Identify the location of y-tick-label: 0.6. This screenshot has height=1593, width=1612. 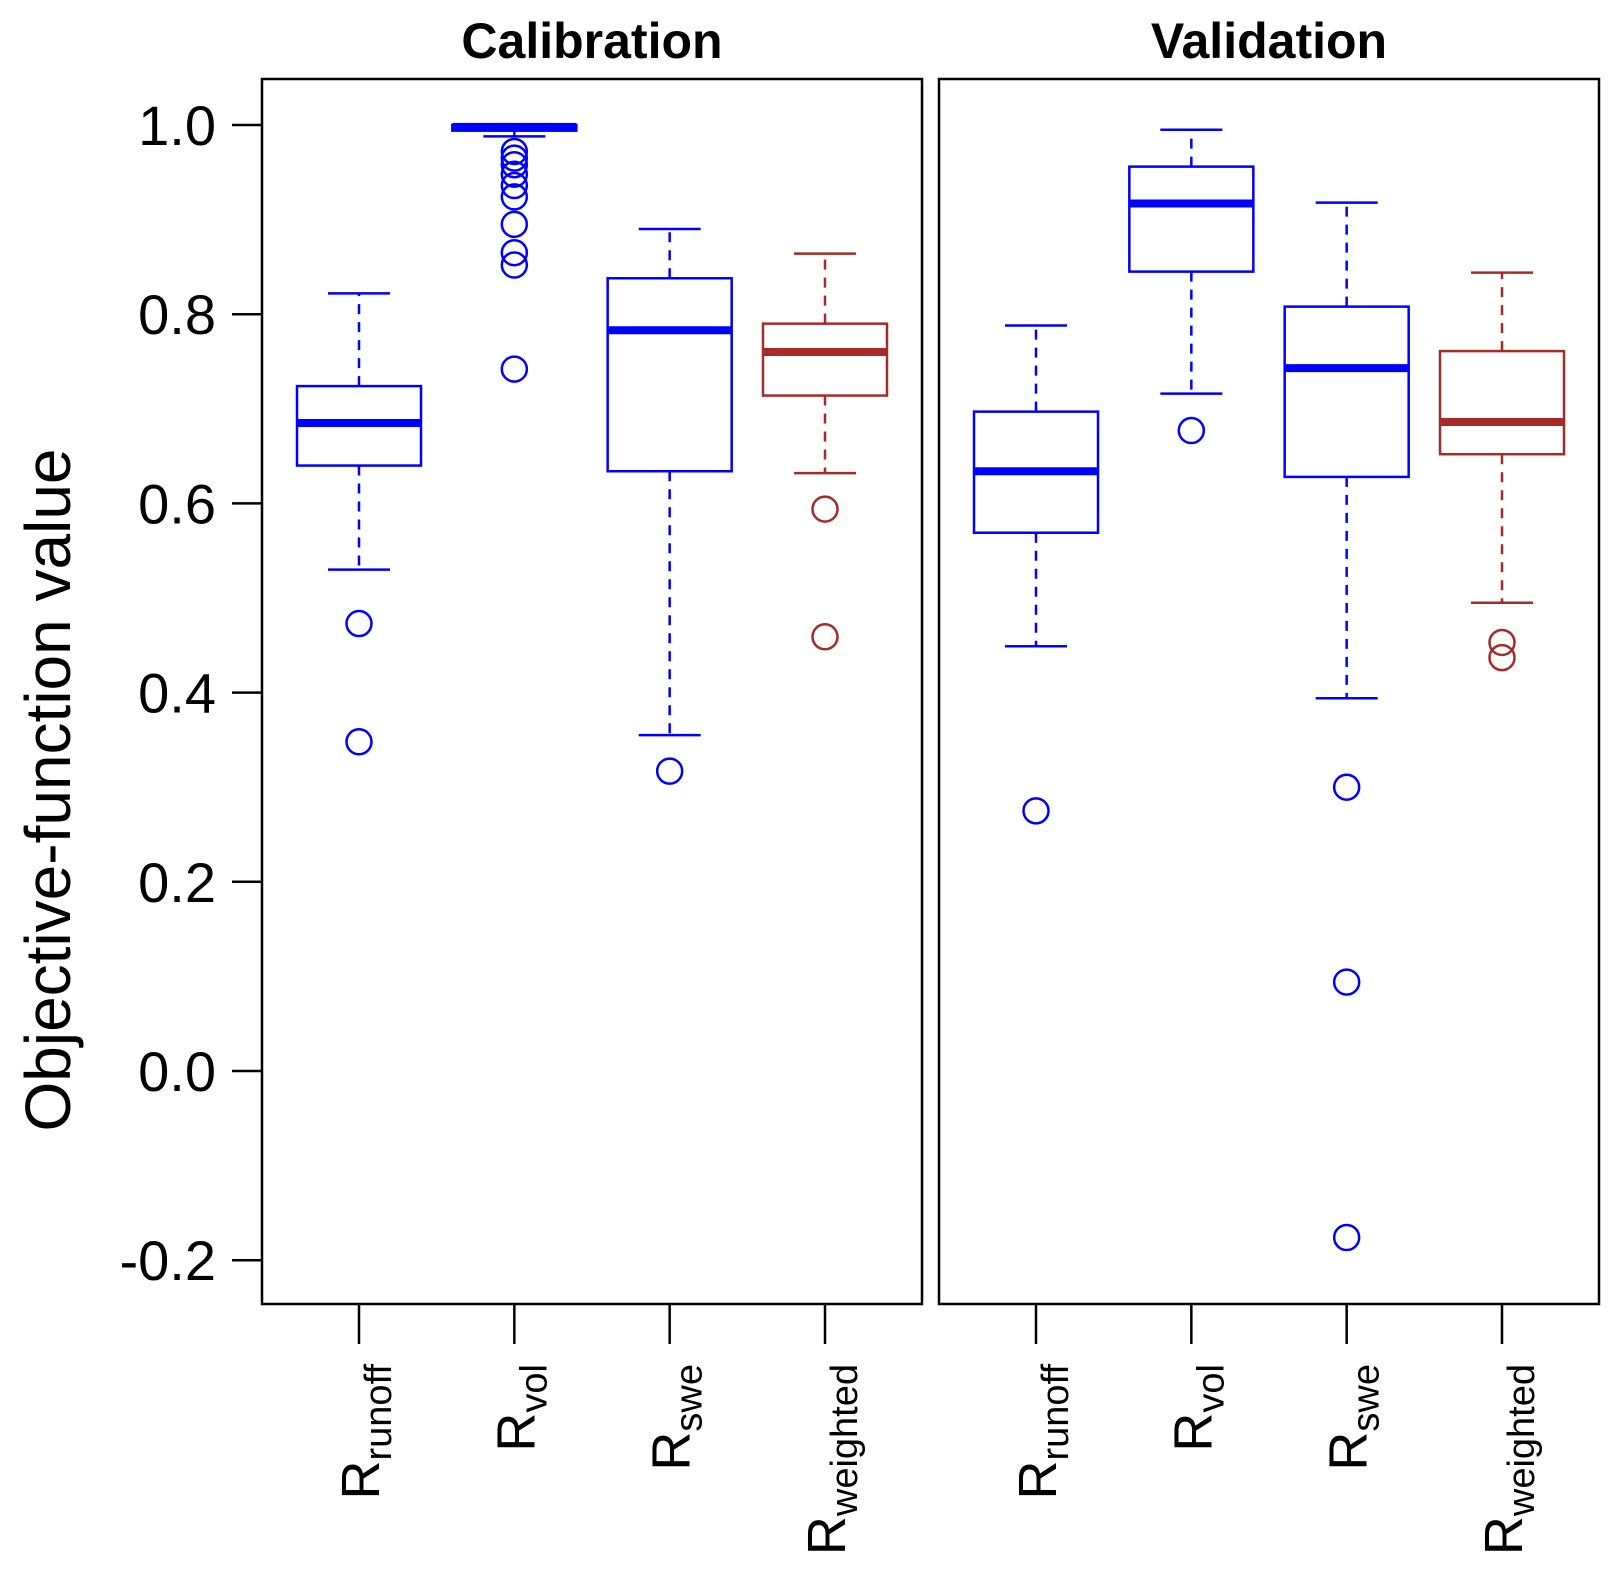
(177, 503).